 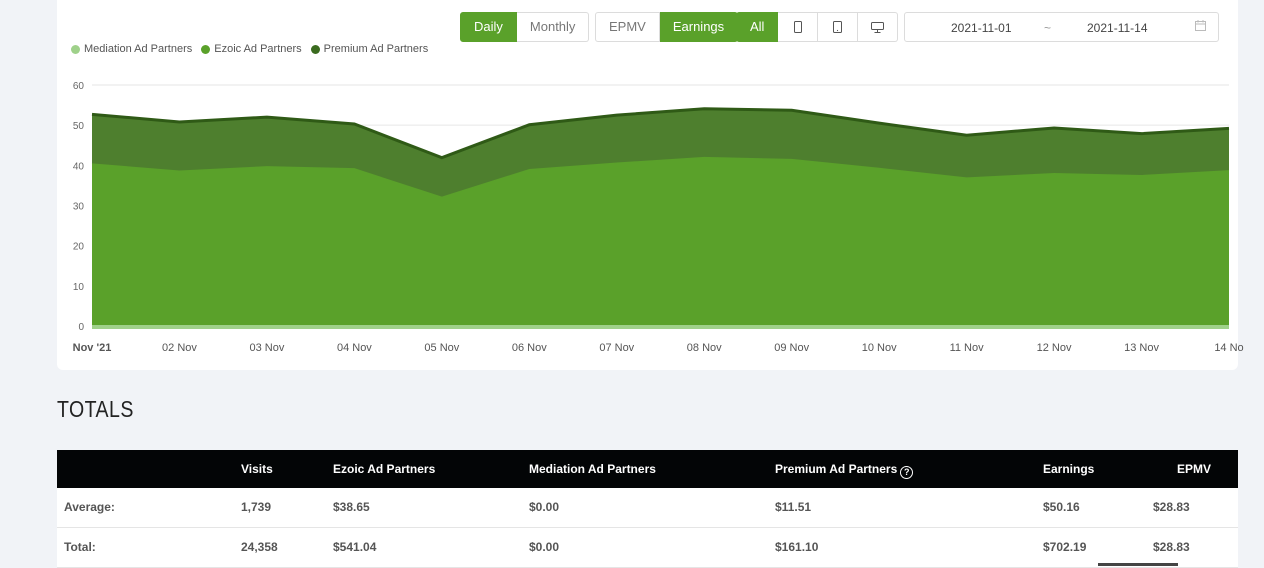 What do you see at coordinates (1065, 547) in the screenshot?
I see `cell-earnings: $702.19` at bounding box center [1065, 547].